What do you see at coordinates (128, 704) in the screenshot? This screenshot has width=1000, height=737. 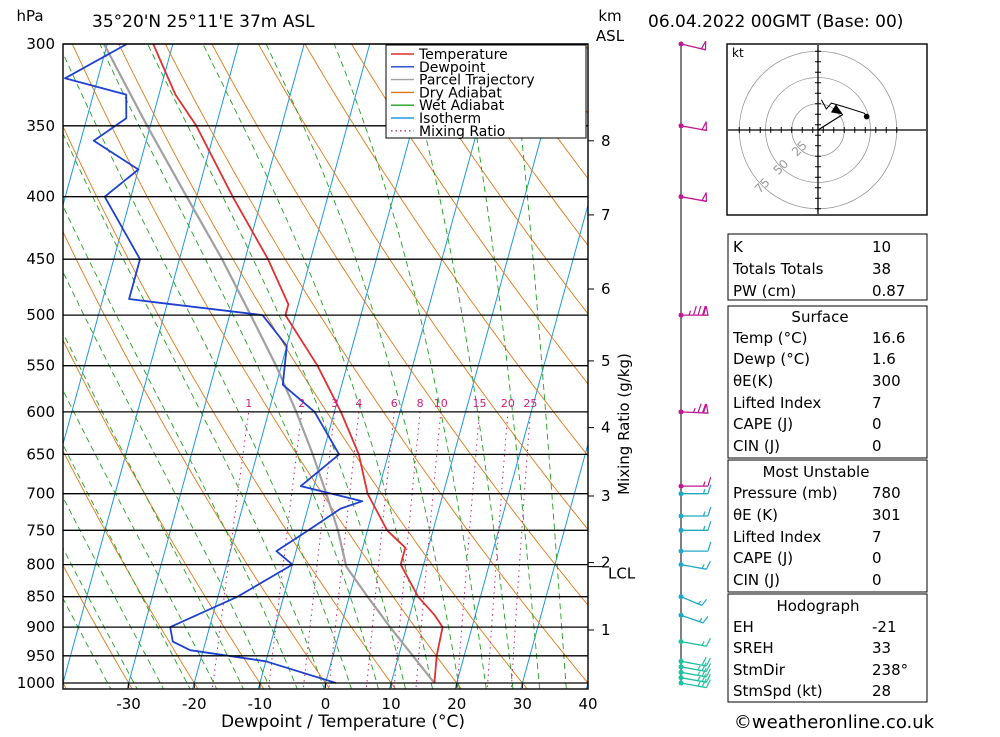 I see `temperature-tick-label: -30` at bounding box center [128, 704].